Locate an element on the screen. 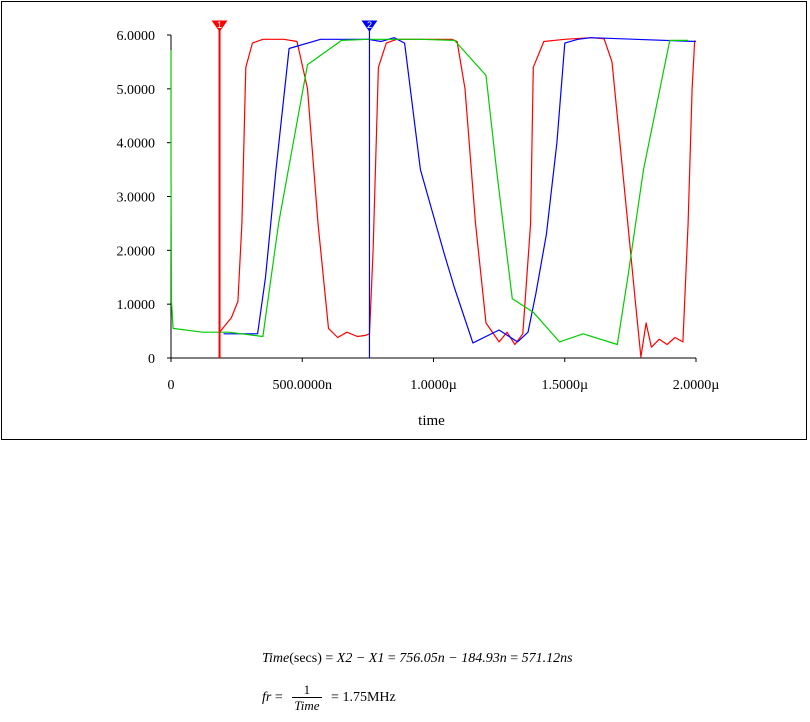  frequency-result: 1.75MHz is located at coordinates (369, 697).